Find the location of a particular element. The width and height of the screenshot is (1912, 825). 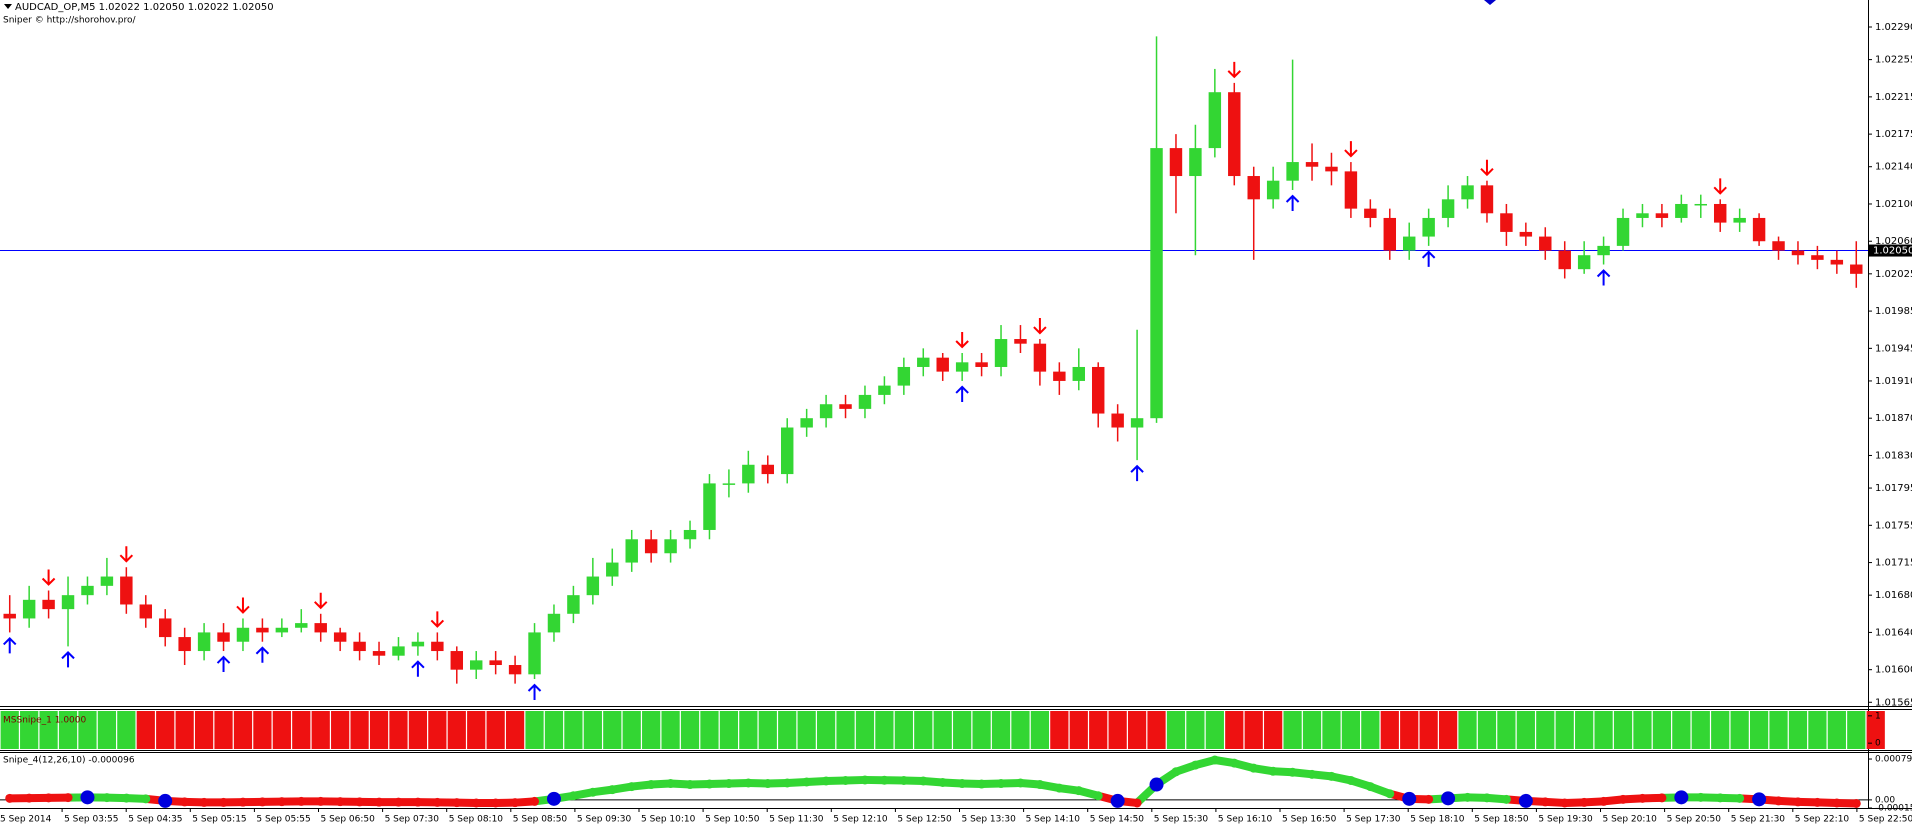

x-tick-label: 5 Sep 13:30 is located at coordinates (989, 820).